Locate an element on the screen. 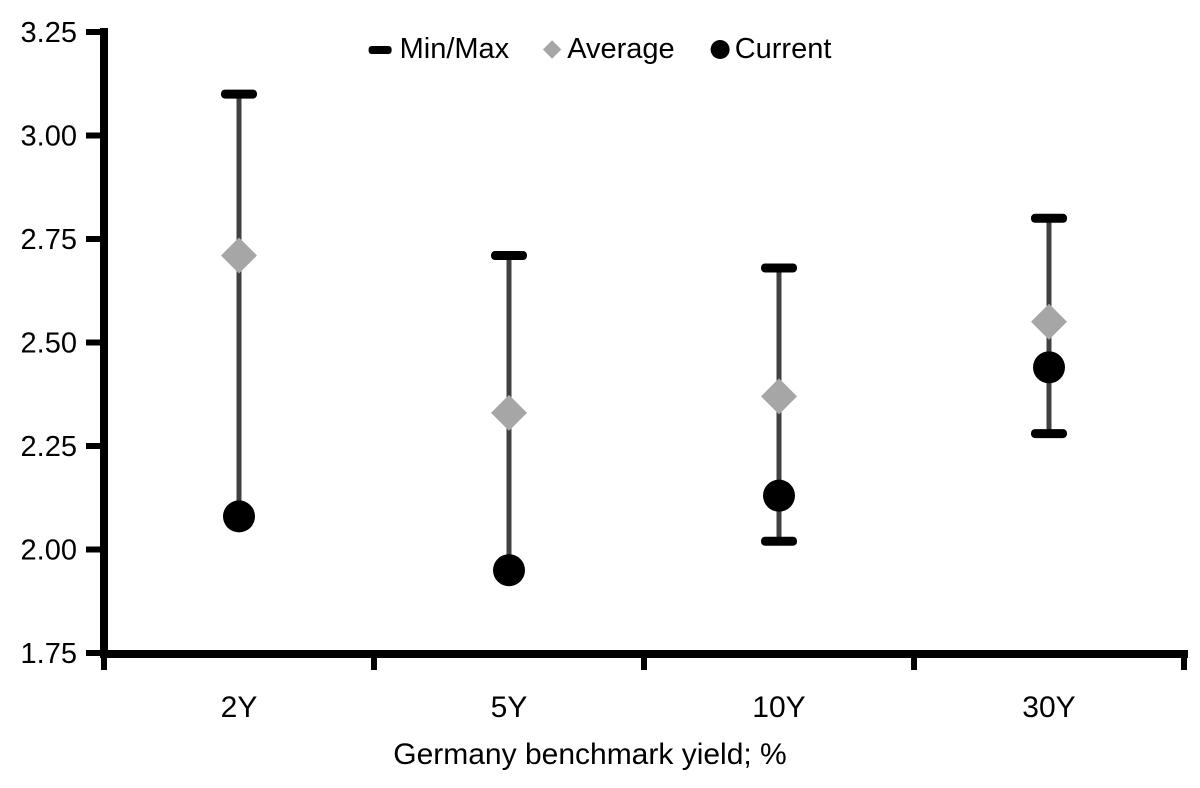  legend-item-average: Average is located at coordinates (608, 49).